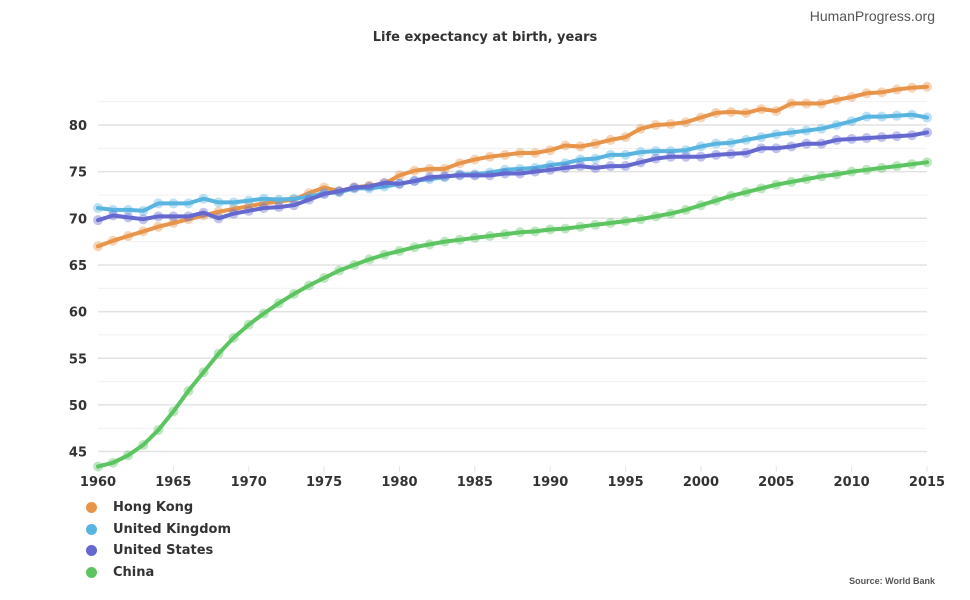  What do you see at coordinates (163, 551) in the screenshot?
I see `legend-label: United States` at bounding box center [163, 551].